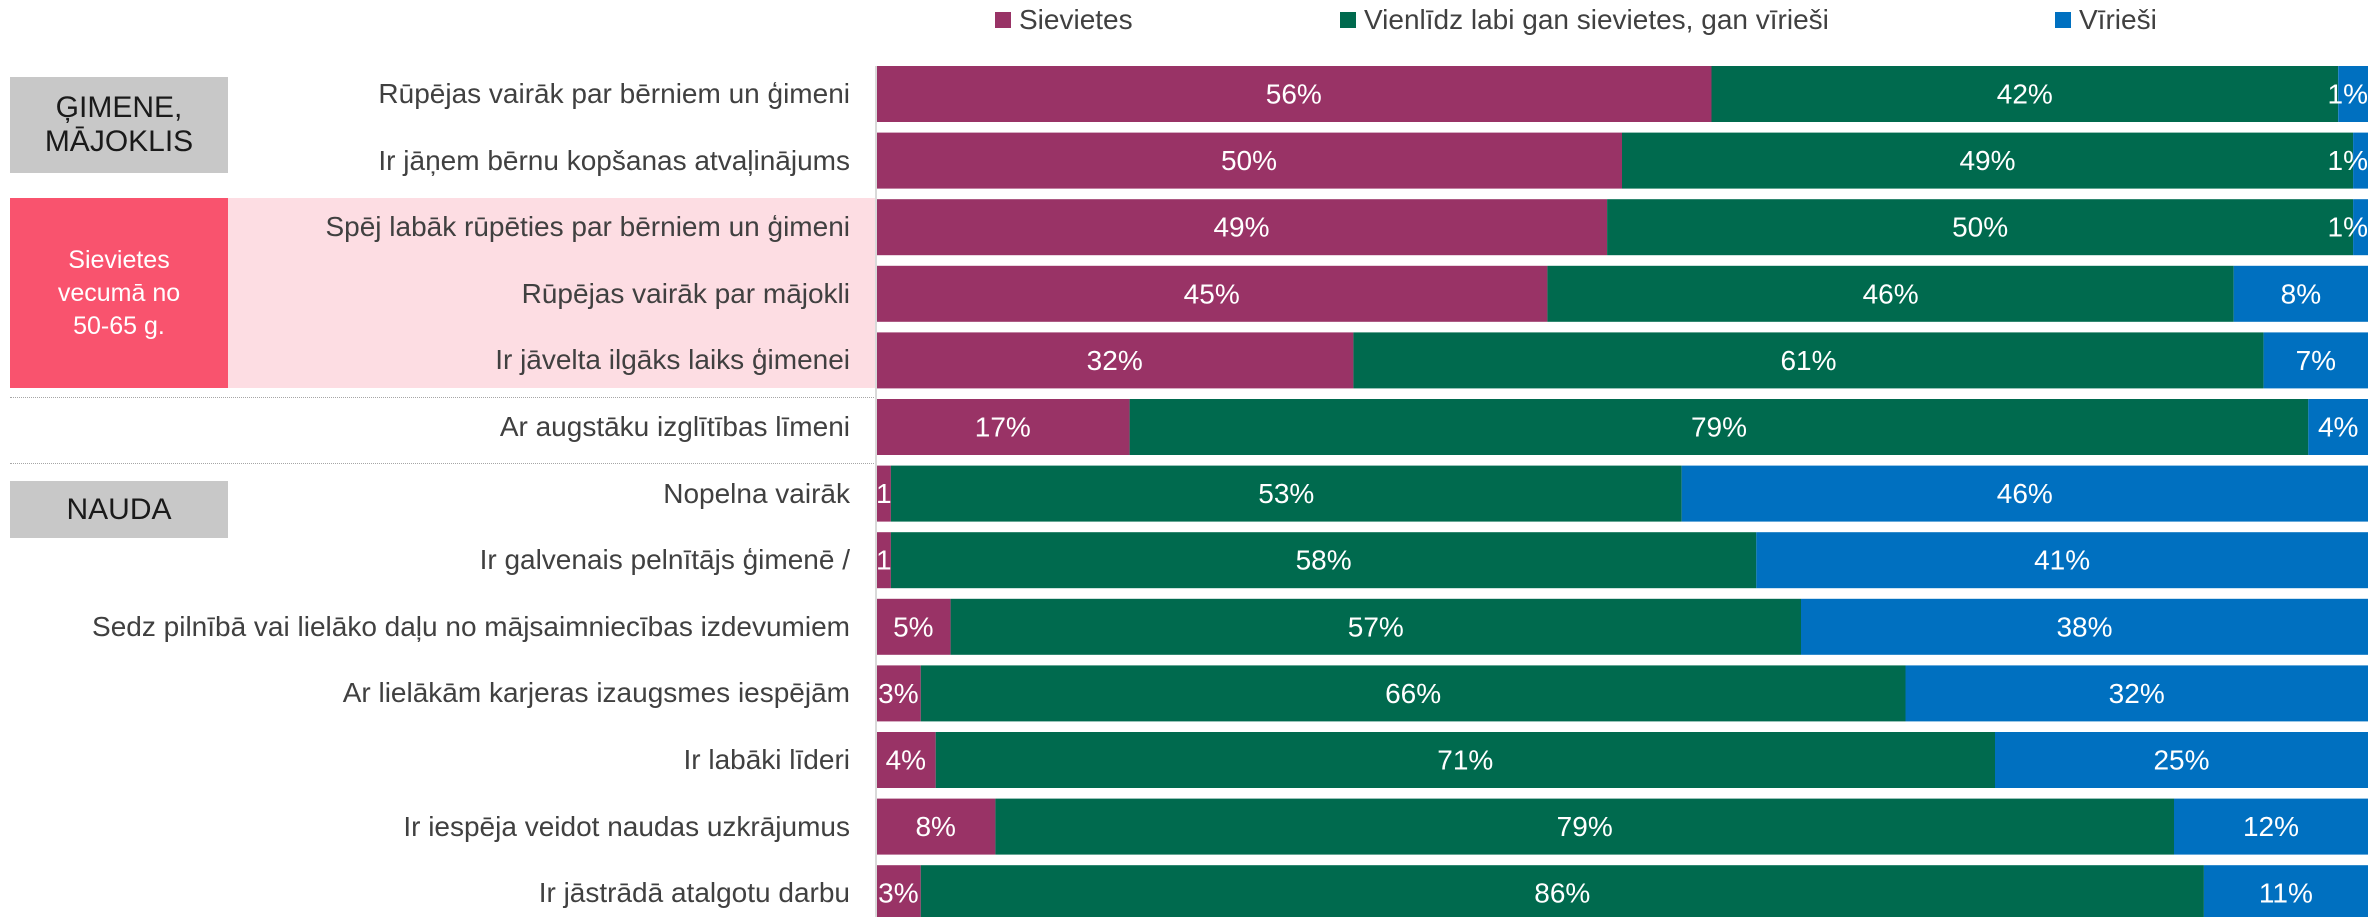 The height and width of the screenshot is (921, 2377). I want to click on data-label-equal: 57%, so click(1376, 626).